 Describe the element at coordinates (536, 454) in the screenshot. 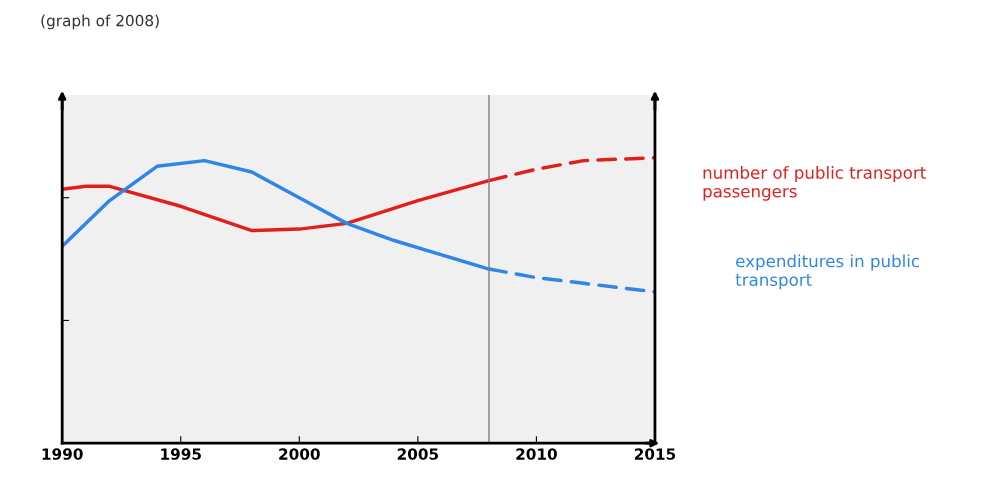

I see `x-tick-label: 2010` at that location.